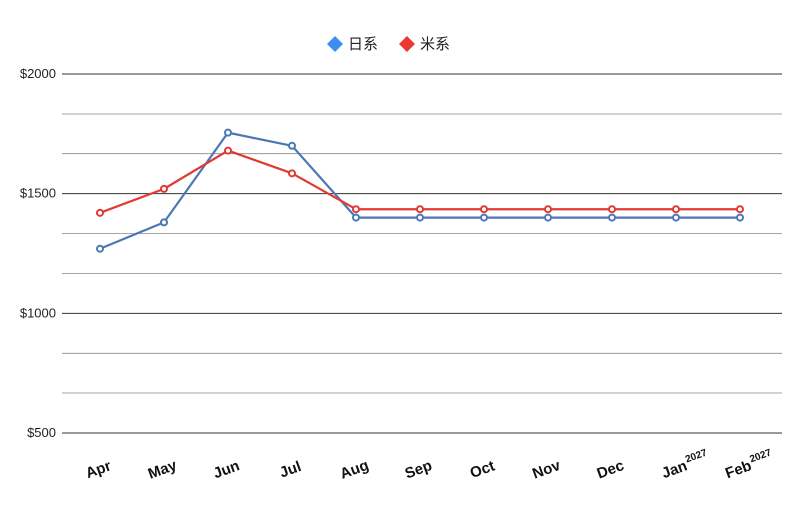 Image resolution: width=800 pixels, height=505 pixels. I want to click on x-tick-label: May, so click(163, 470).